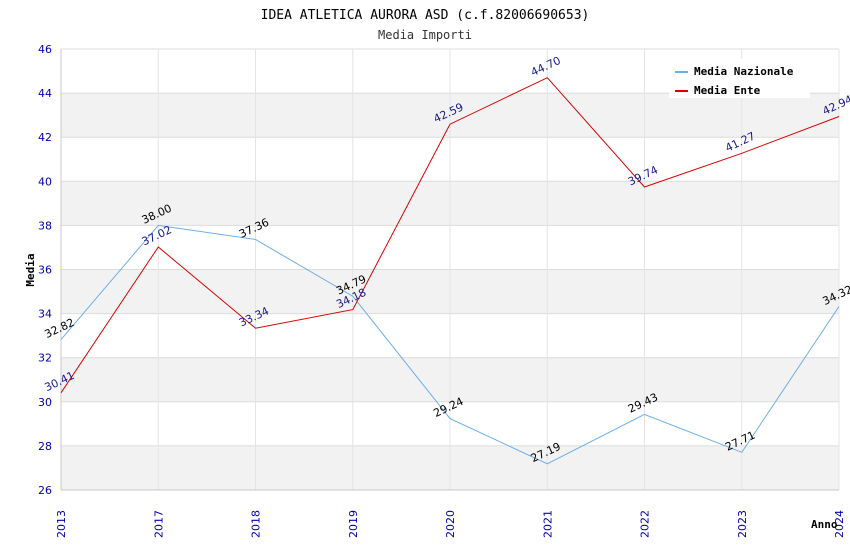 This screenshot has width=850, height=550. Describe the element at coordinates (353, 524) in the screenshot. I see `x-tick-label: 2019` at that location.